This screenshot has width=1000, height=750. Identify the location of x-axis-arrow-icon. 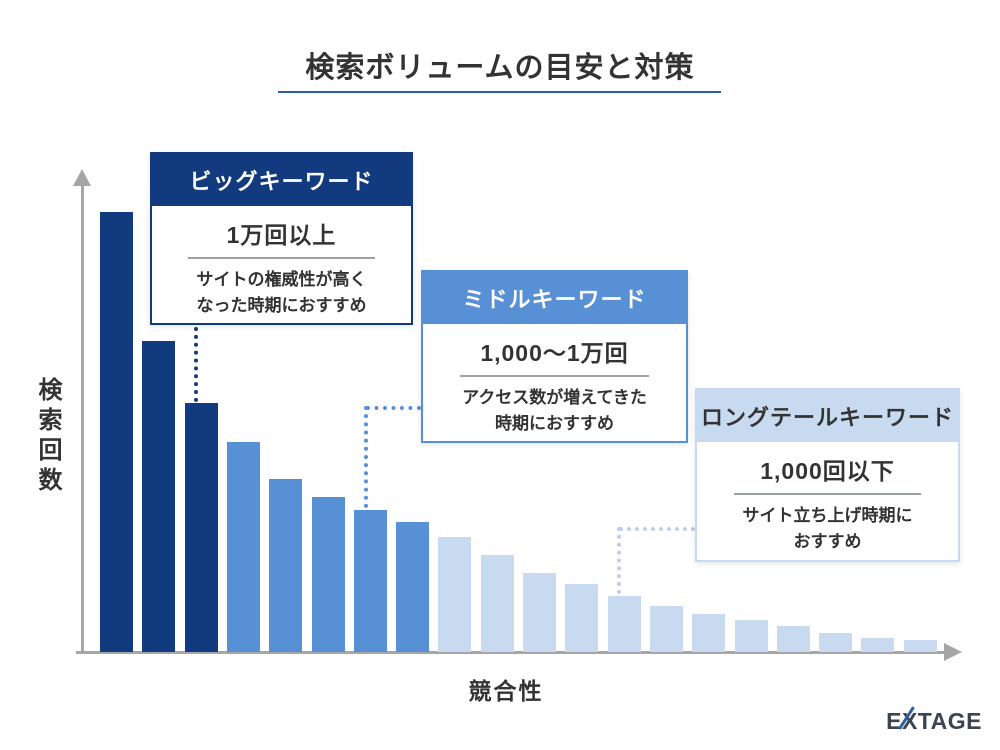
(953, 652).